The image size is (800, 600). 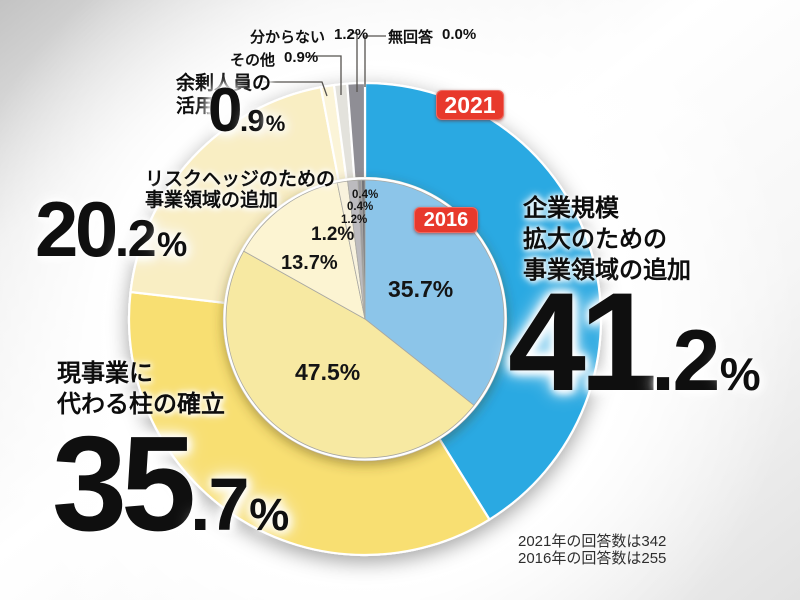 What do you see at coordinates (421, 289) in the screenshot?
I see `inner-label-35-7: 35.7%` at bounding box center [421, 289].